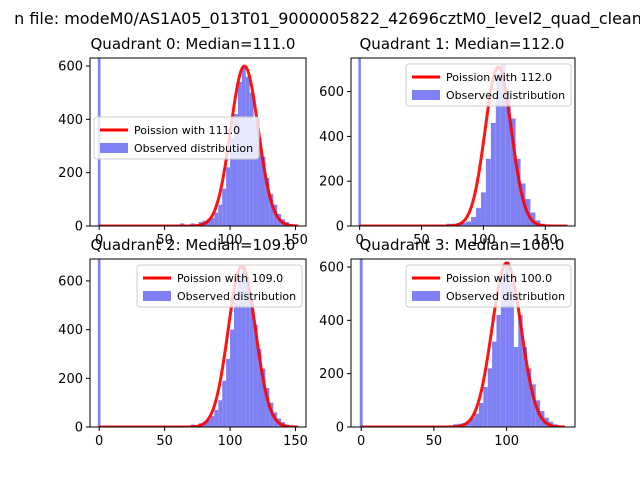 The width and height of the screenshot is (640, 480). I want to click on subplot-title: Quadrant 3: Median=100.0, so click(462, 245).